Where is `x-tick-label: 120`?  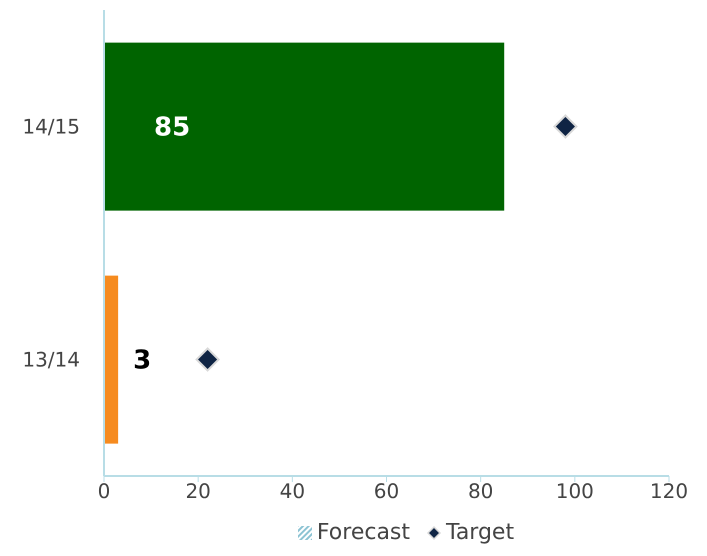 x-tick-label: 120 is located at coordinates (669, 491).